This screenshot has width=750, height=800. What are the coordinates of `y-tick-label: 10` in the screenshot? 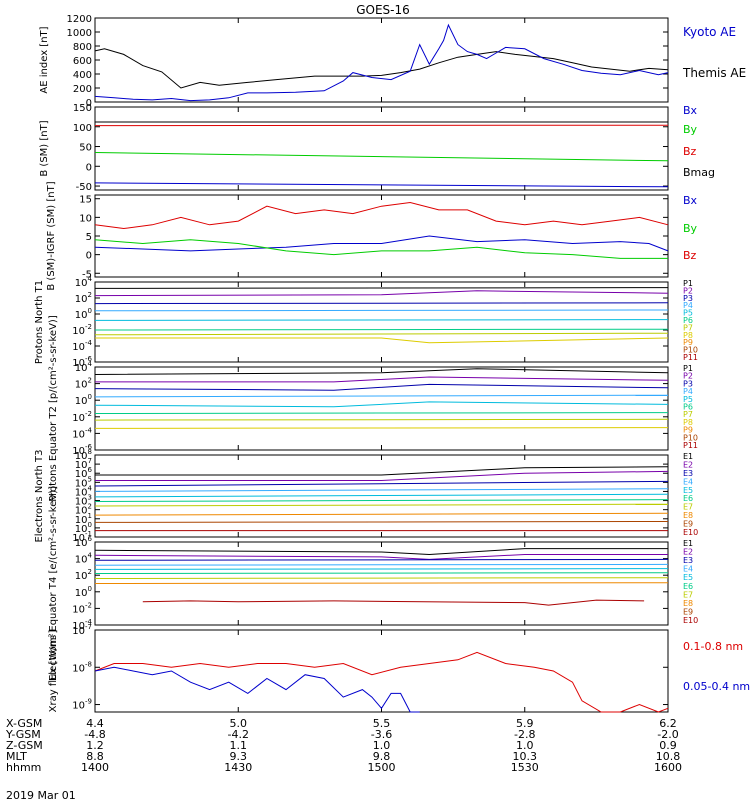 It's located at (85, 218).